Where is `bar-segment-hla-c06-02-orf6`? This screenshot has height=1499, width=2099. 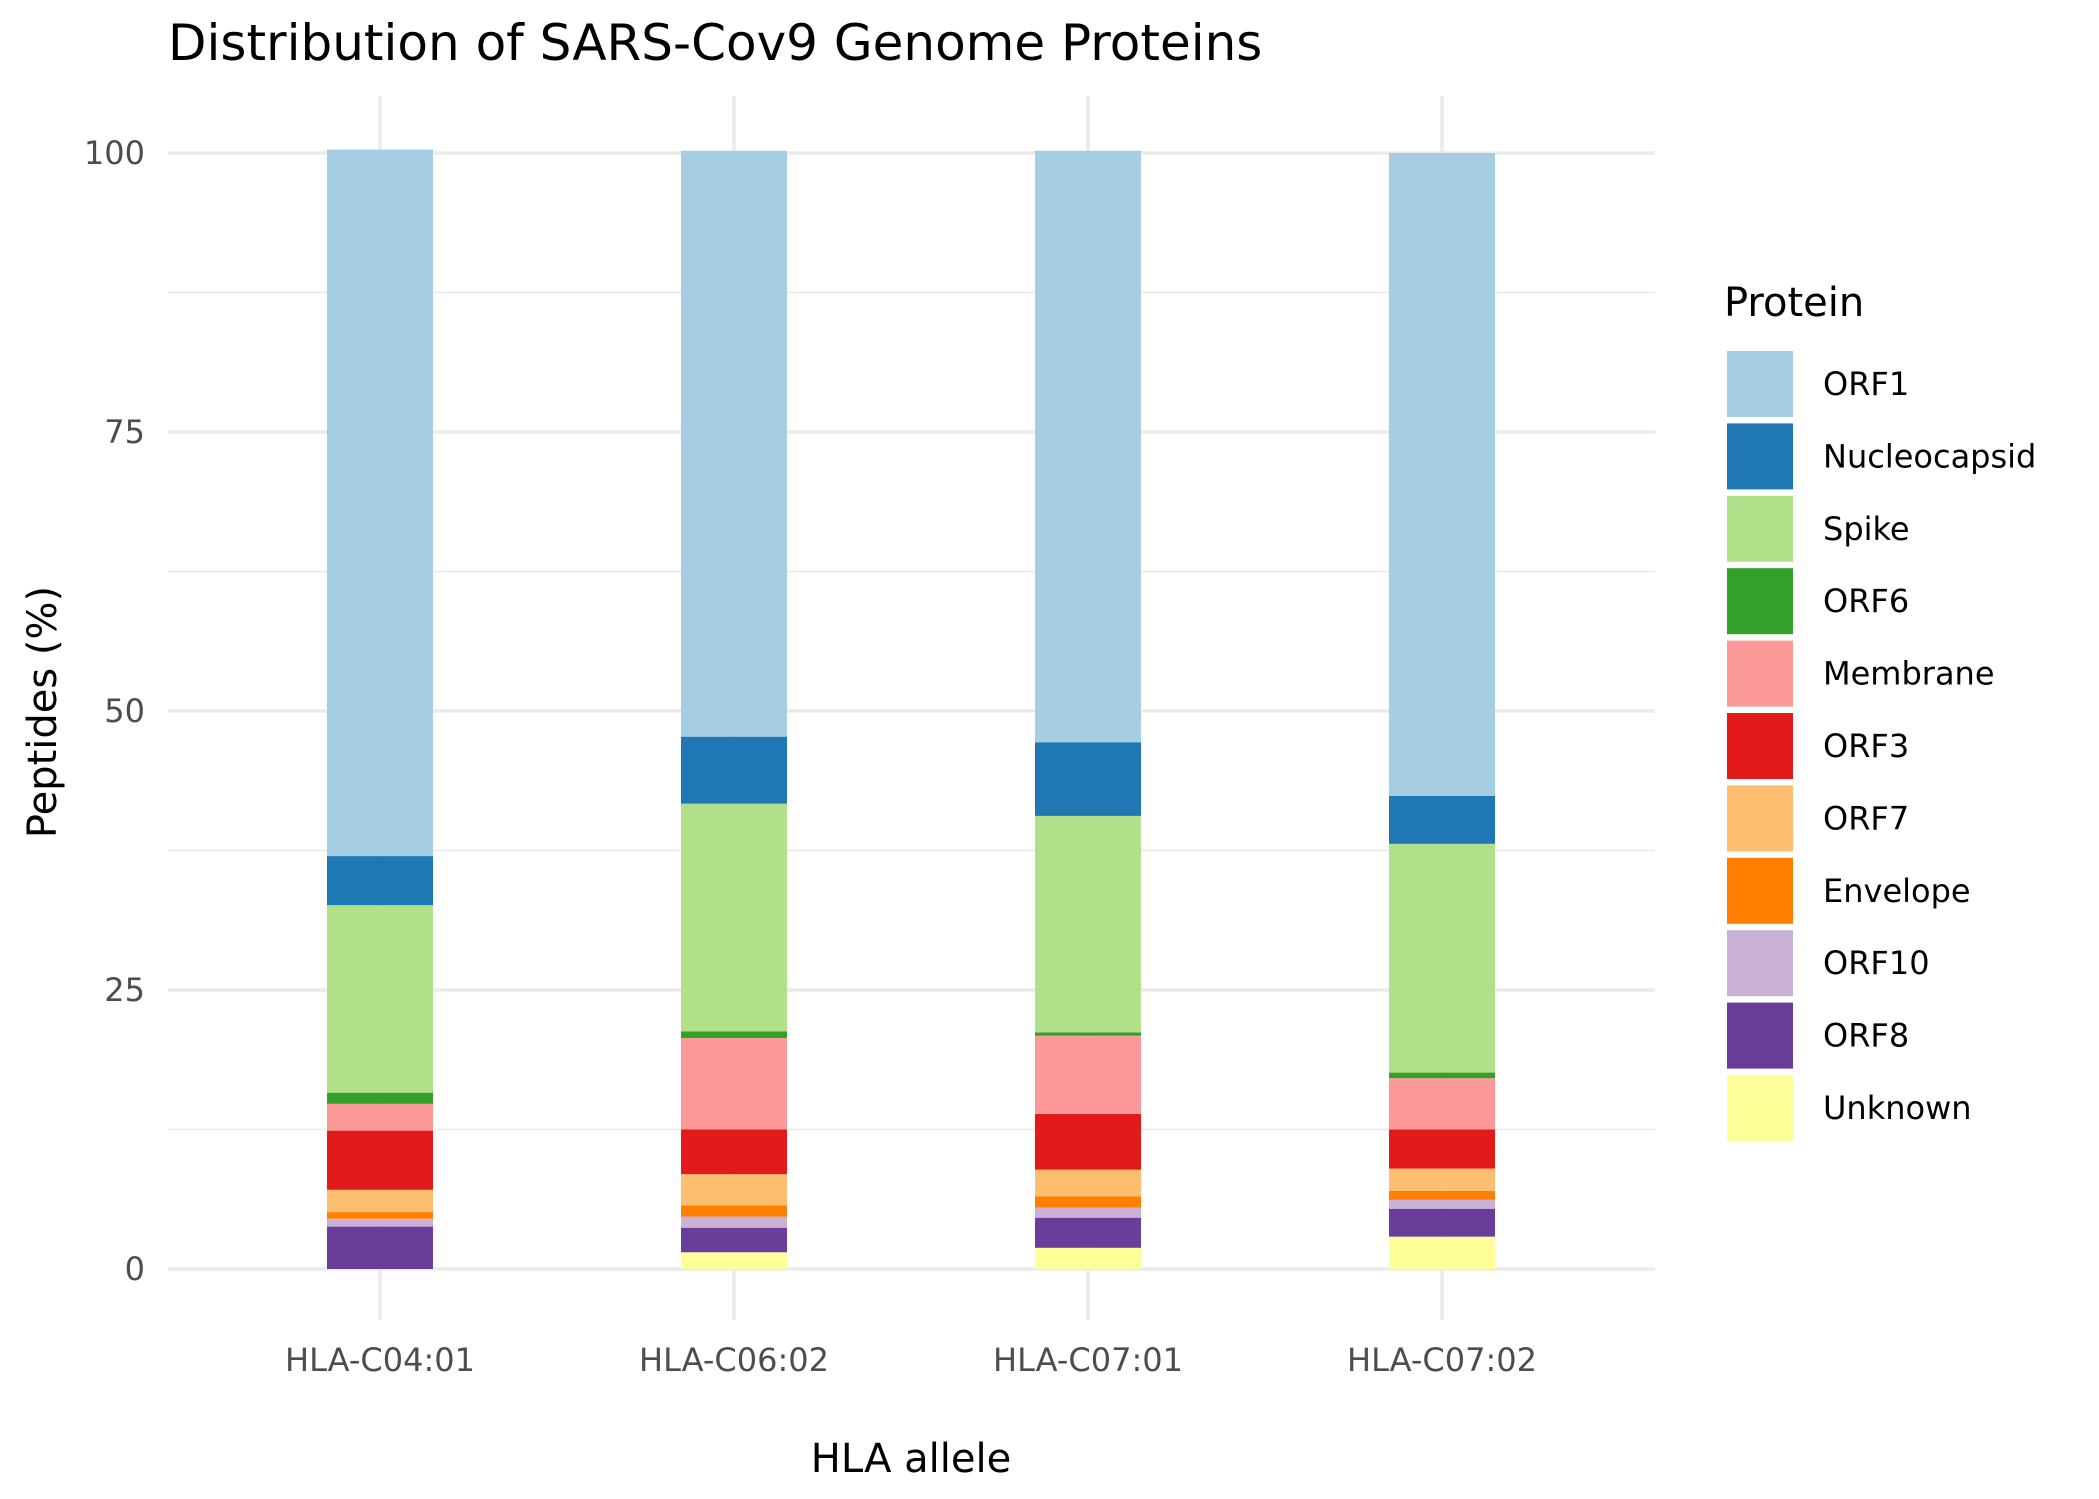 bar-segment-hla-c06-02-orf6 is located at coordinates (734, 1034).